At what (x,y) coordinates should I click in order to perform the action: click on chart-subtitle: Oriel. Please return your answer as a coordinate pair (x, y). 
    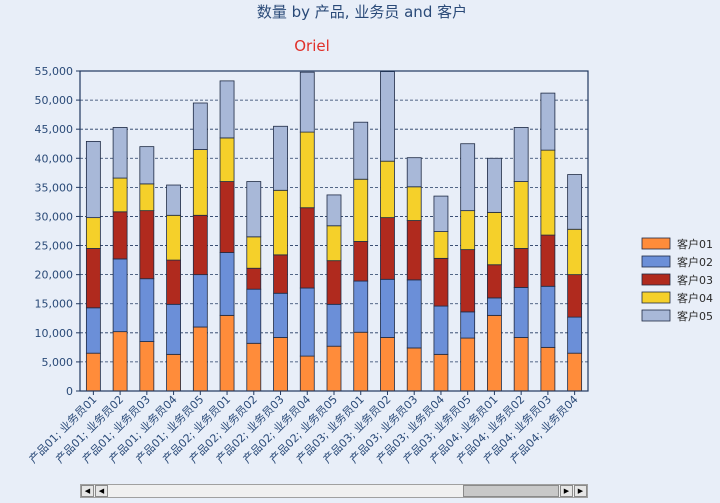
    Looking at the image, I should click on (312, 46).